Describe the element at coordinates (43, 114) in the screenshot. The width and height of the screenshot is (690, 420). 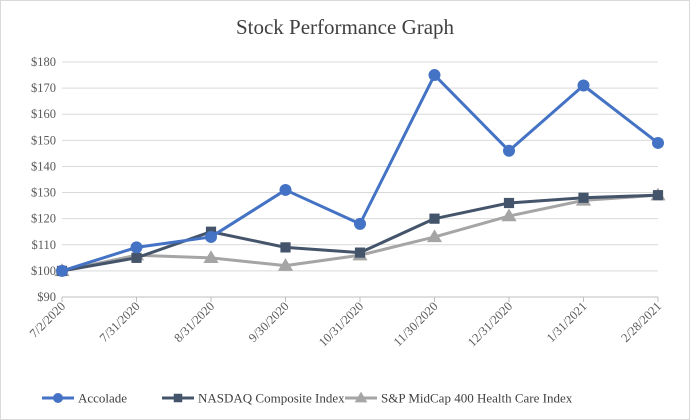
I see `y-tick-label: $160` at that location.